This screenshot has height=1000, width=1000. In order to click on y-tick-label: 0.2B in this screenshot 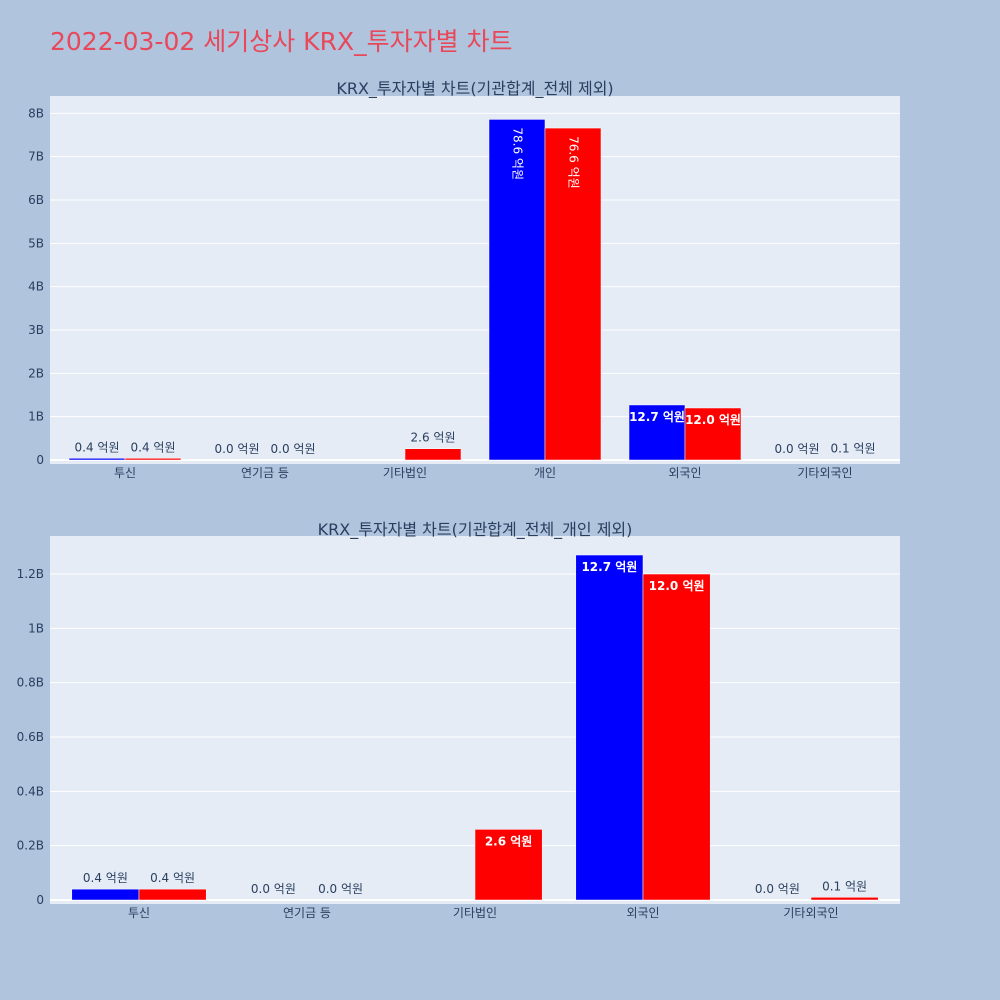, I will do `click(30, 846)`.